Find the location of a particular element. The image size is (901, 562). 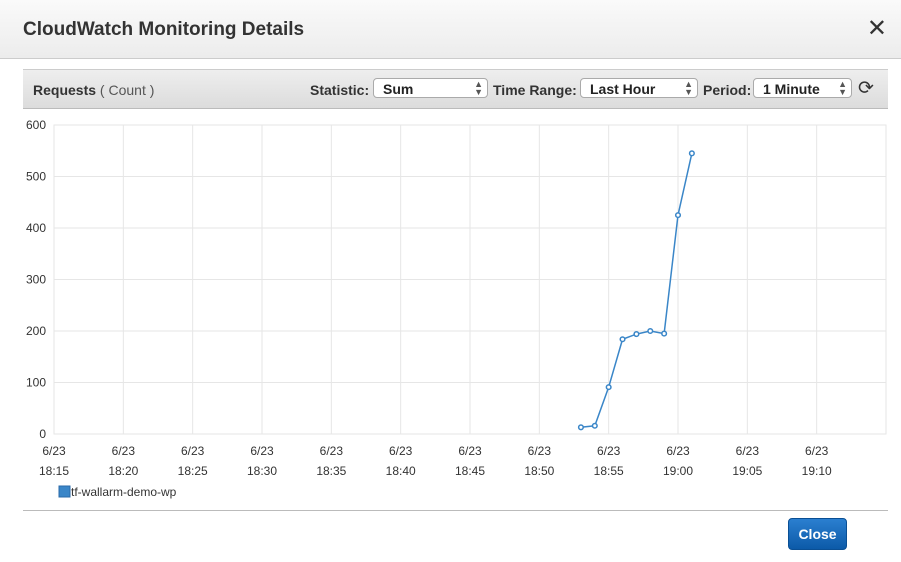

y-tick-label: 200 is located at coordinates (36, 331).